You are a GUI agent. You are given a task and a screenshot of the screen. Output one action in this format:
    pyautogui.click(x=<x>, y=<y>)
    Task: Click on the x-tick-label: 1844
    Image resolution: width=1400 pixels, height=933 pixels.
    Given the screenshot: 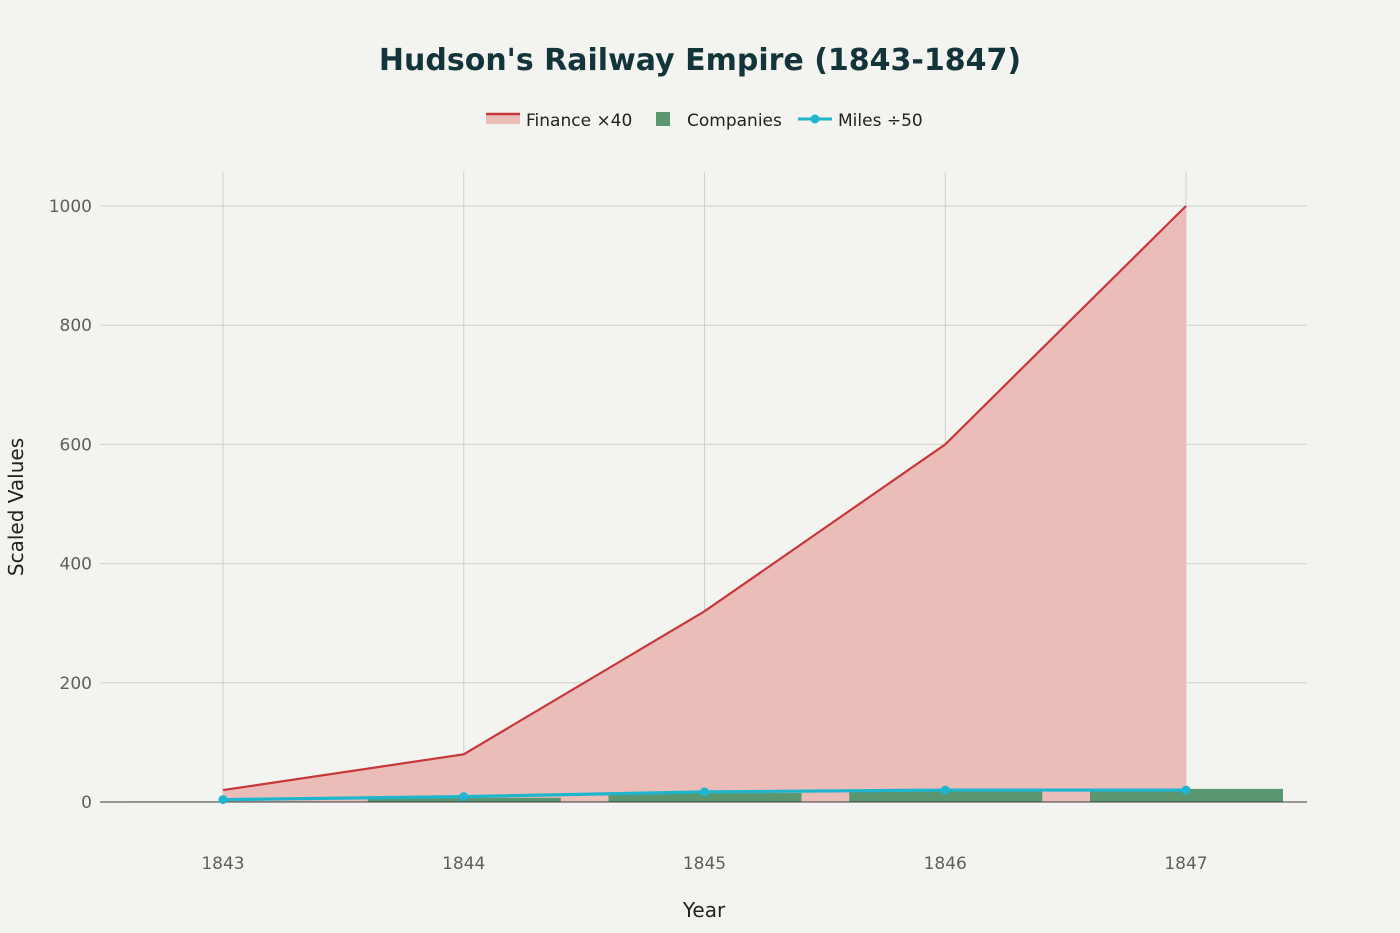 What is the action you would take?
    pyautogui.click(x=463, y=864)
    